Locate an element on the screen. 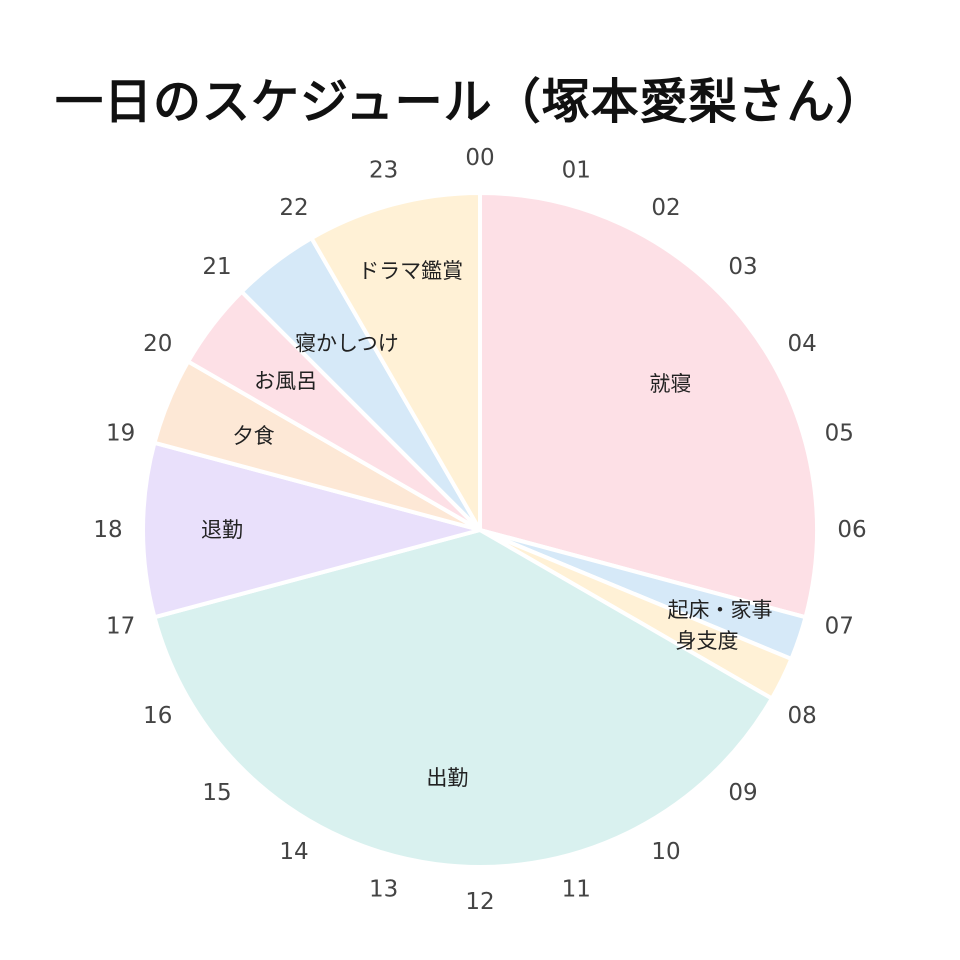  chart-title: 一日のスケジュール（塚本愛梨さん） is located at coordinates (470, 102).